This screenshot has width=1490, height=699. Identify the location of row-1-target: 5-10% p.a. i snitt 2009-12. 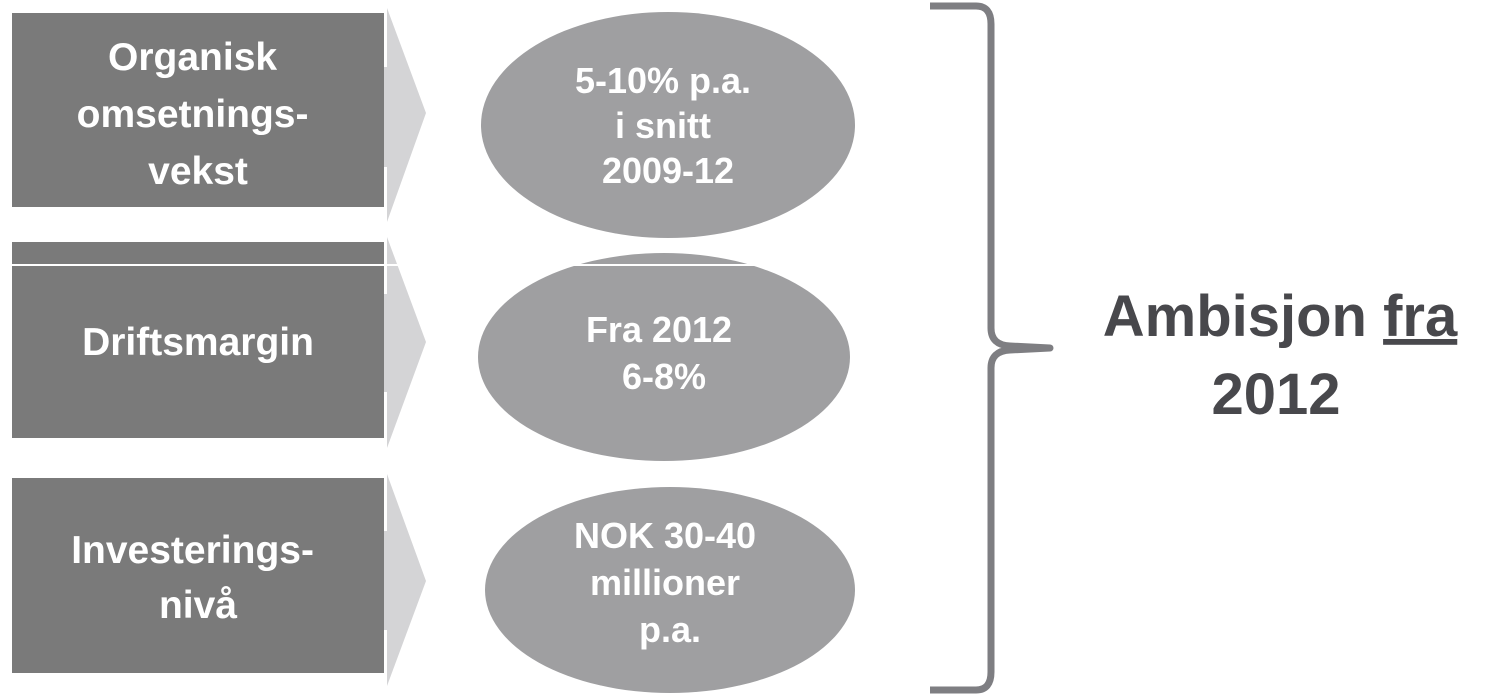
(668, 125).